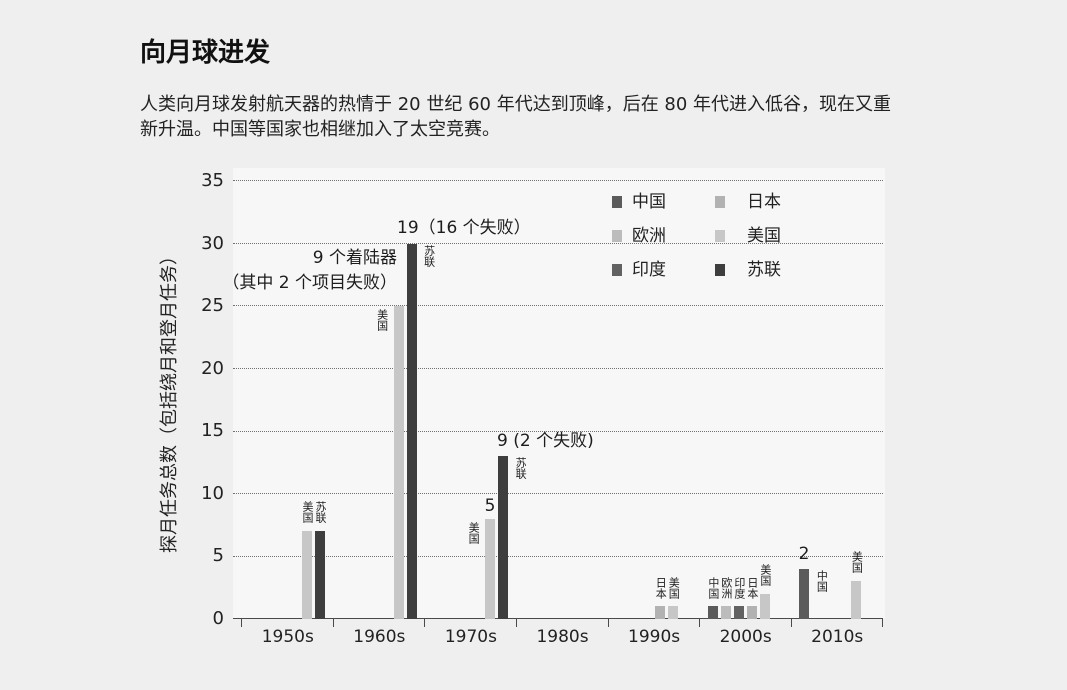 Image resolution: width=1067 pixels, height=690 pixels. I want to click on x-tick-label-1990s: 1990s, so click(654, 637).